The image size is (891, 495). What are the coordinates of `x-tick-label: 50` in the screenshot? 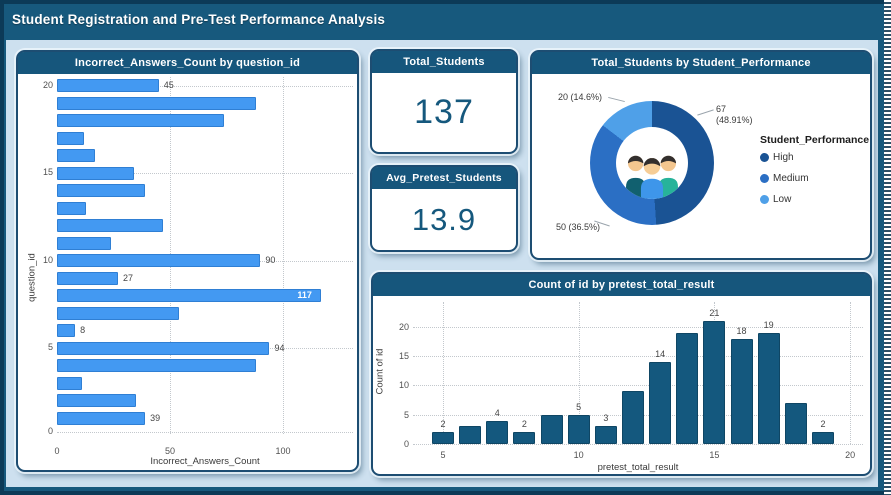 It's located at (169, 451).